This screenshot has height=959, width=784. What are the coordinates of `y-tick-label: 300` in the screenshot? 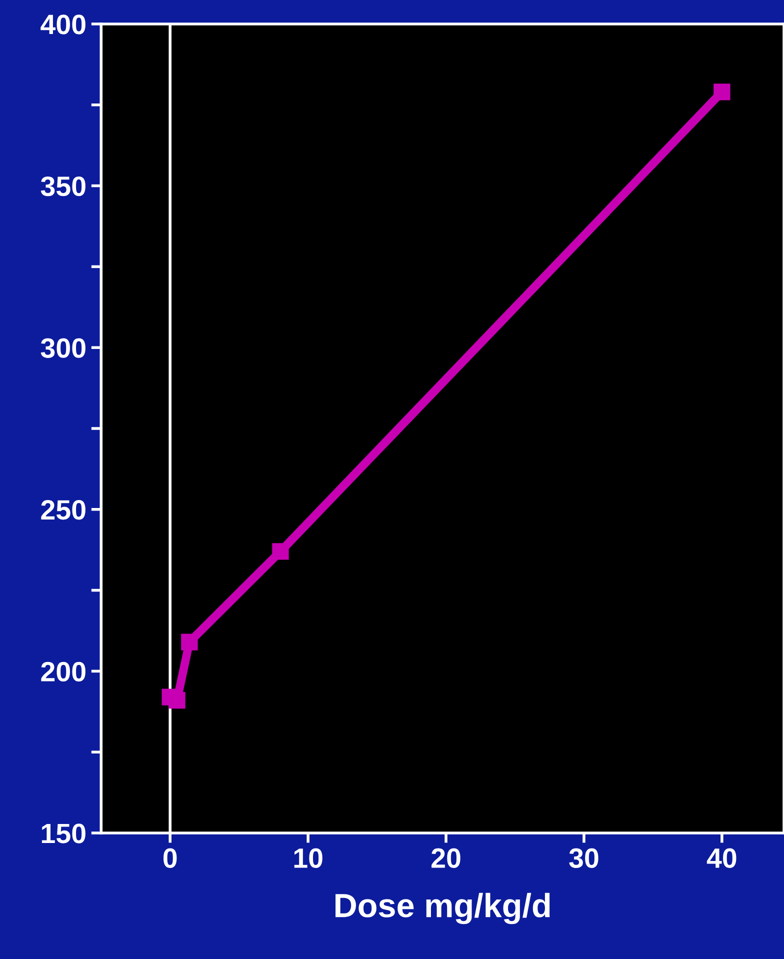 It's located at (63, 348).